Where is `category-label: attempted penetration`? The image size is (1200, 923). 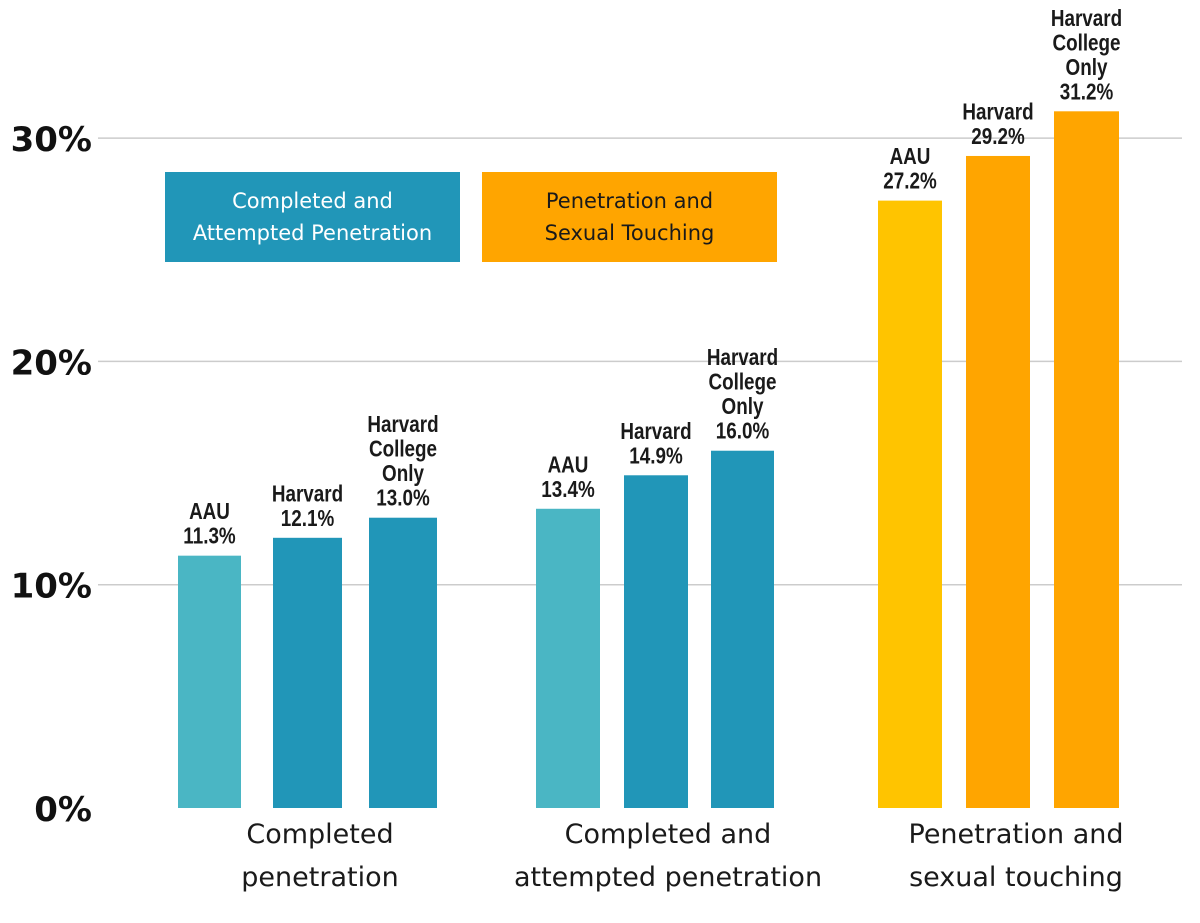
category-label: attempted penetration is located at coordinates (668, 877).